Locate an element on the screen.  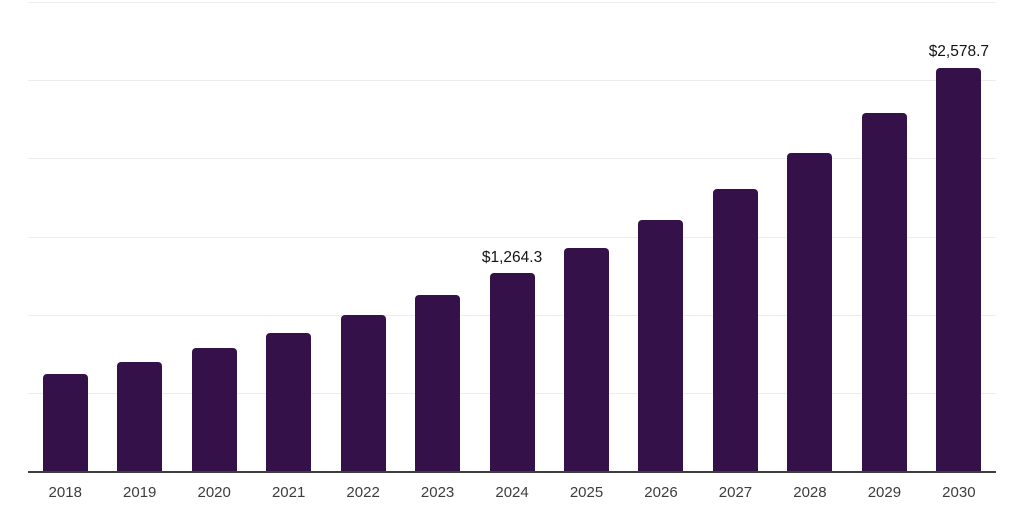
x-tick-label-2024: 2024 is located at coordinates (512, 492).